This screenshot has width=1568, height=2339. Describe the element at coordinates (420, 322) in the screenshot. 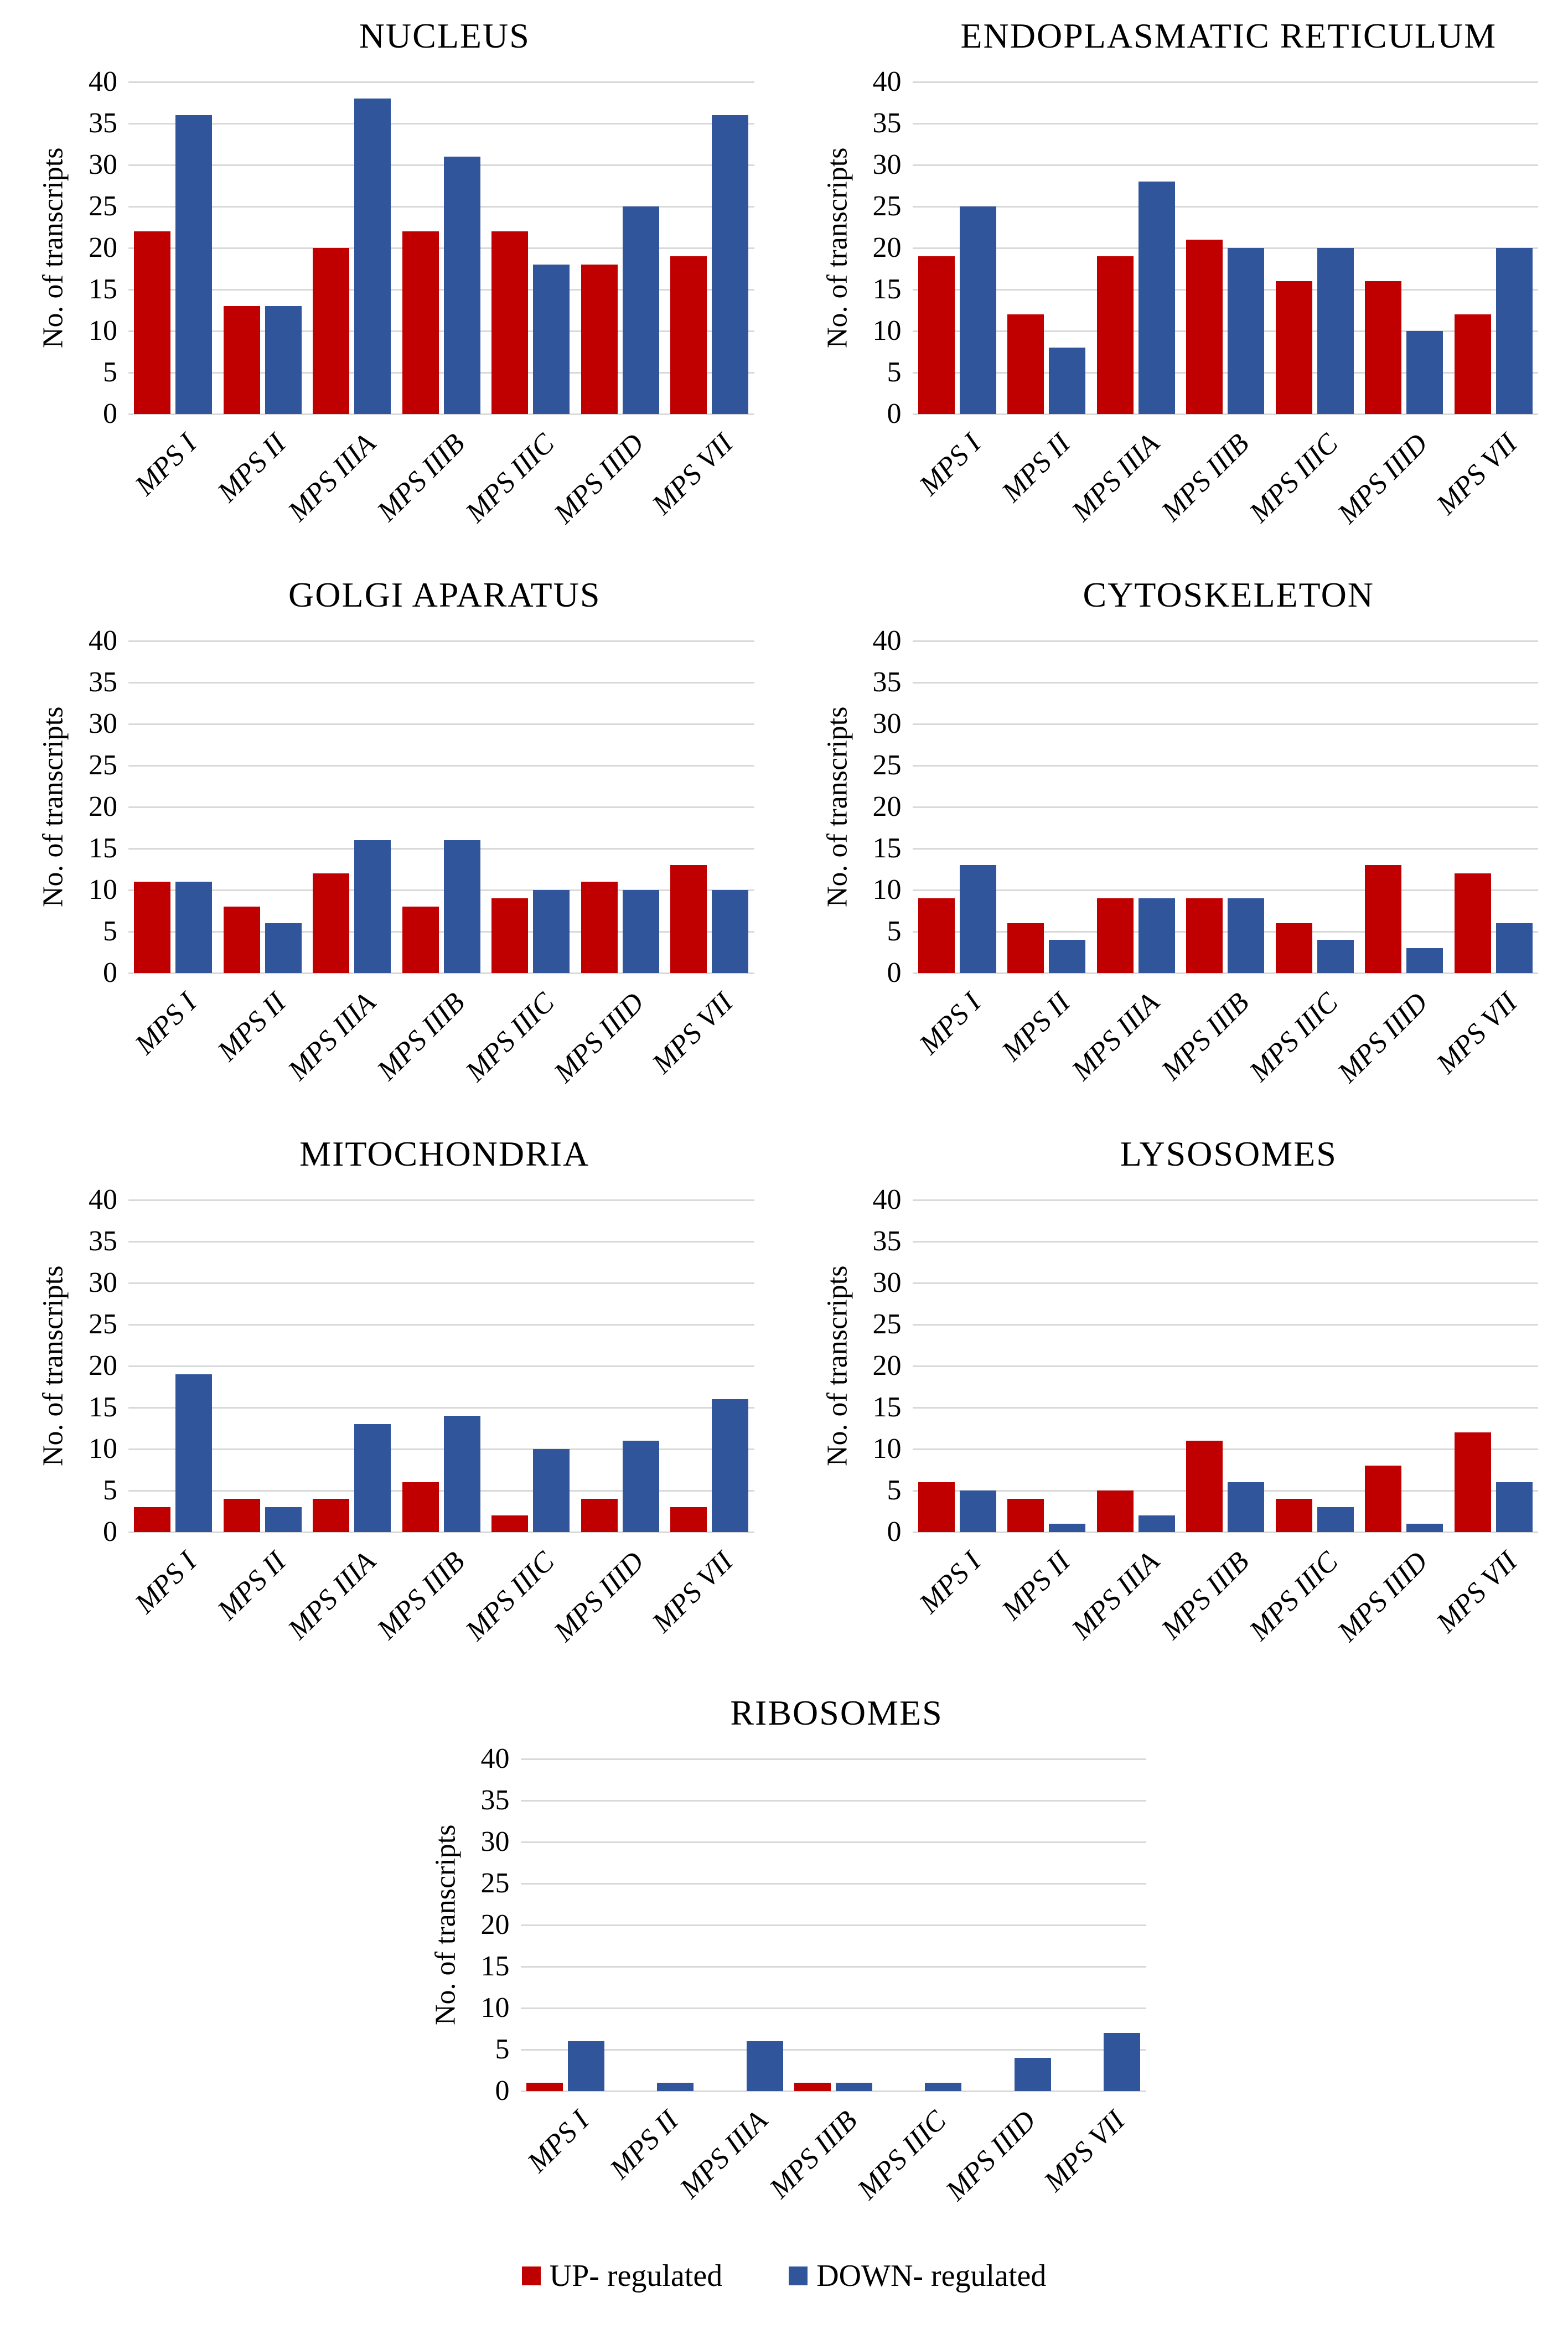

I see `bar-up-mps-iiib` at that location.